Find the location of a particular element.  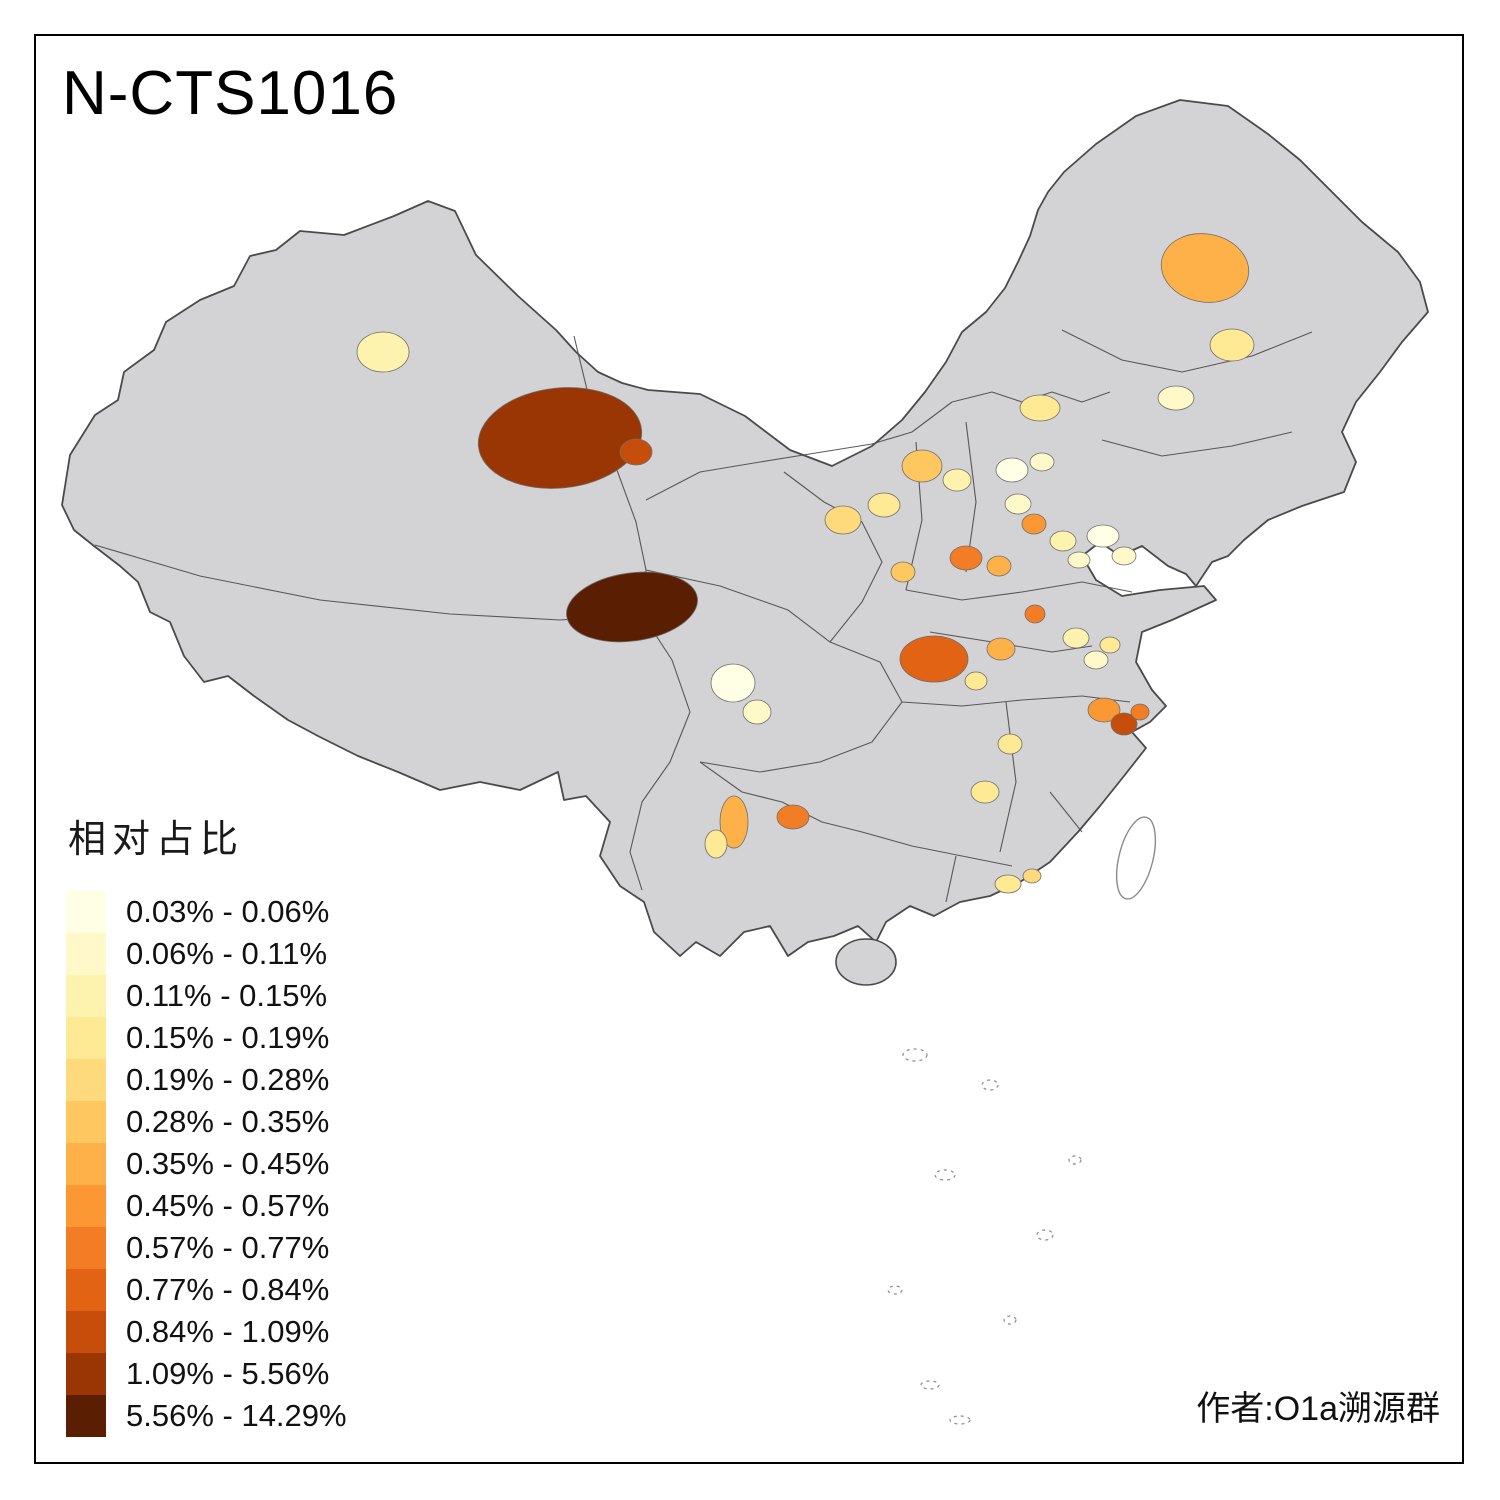

legend-item: 0.57% - 0.77% is located at coordinates (231, 1248).